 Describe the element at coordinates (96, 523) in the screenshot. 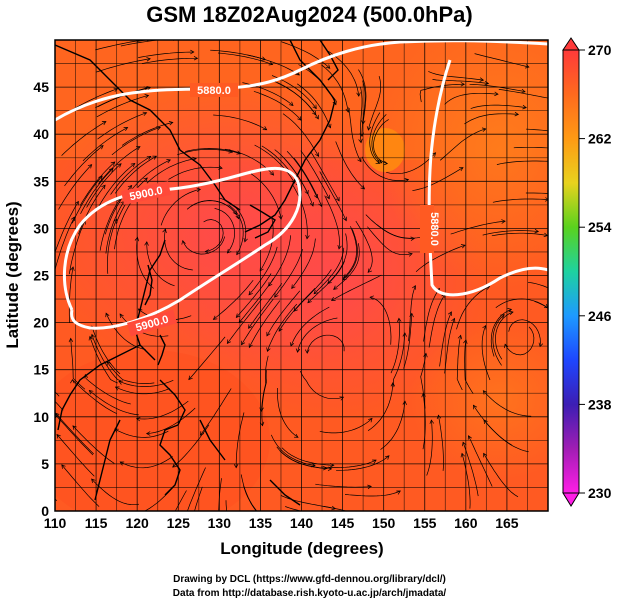

I see `x-tick-label: 115` at that location.